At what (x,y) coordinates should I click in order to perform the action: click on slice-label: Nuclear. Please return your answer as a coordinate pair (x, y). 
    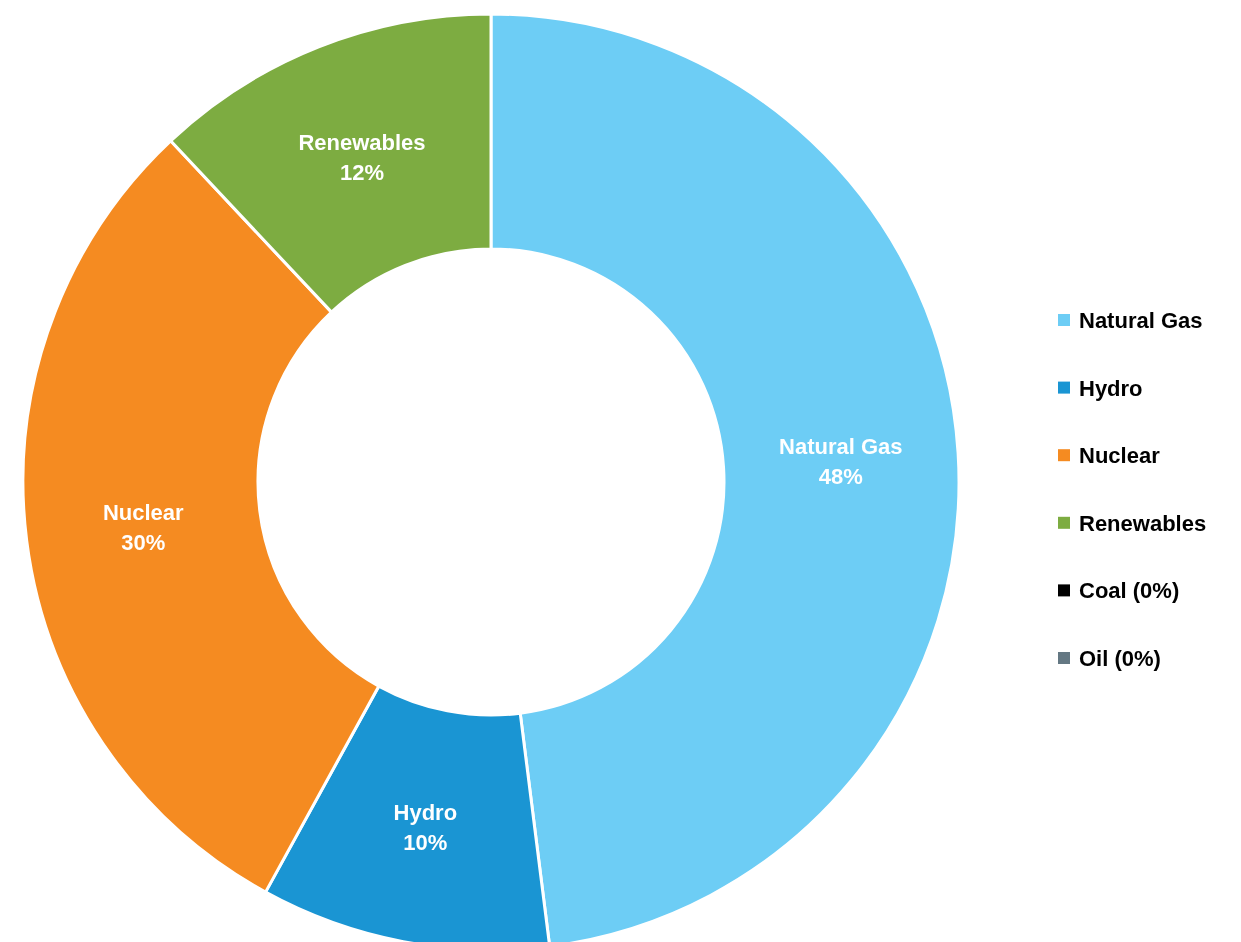
    Looking at the image, I should click on (143, 512).